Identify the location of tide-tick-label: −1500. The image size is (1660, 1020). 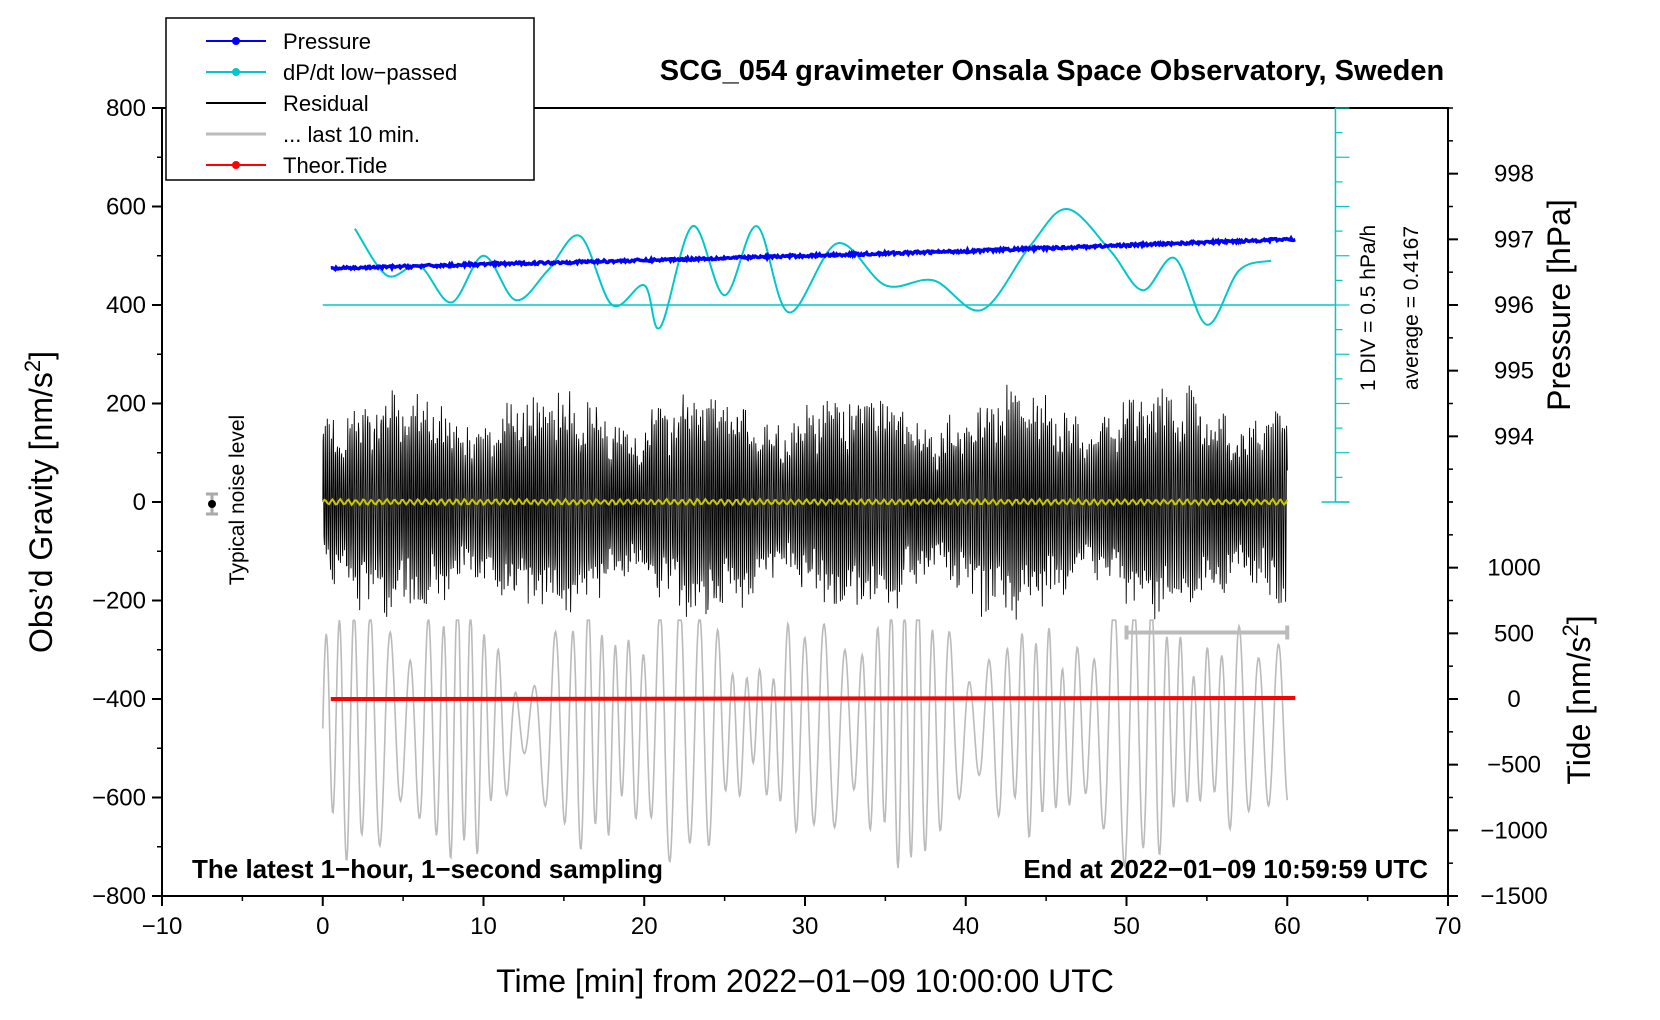
(1513, 896).